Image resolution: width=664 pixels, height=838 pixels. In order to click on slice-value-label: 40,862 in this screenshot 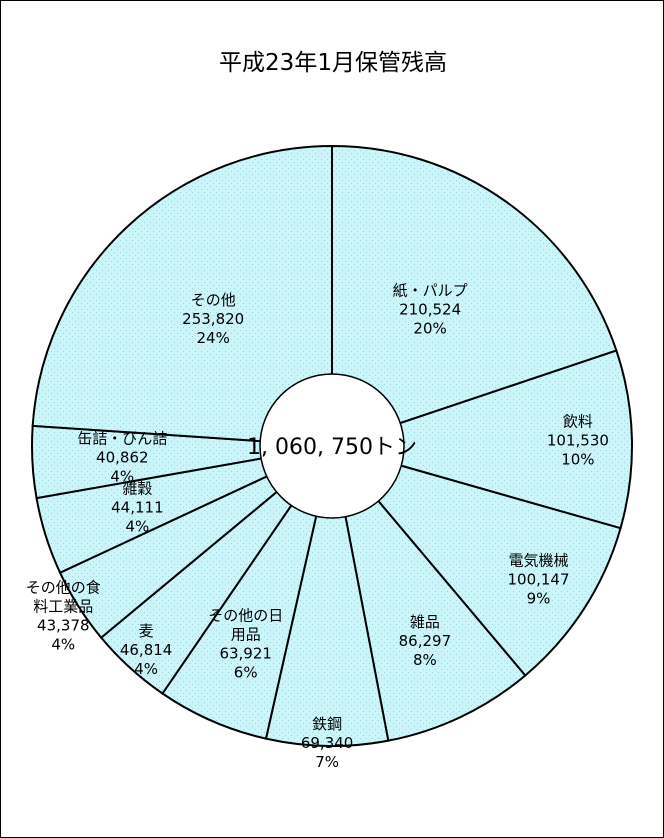, I will do `click(122, 457)`.